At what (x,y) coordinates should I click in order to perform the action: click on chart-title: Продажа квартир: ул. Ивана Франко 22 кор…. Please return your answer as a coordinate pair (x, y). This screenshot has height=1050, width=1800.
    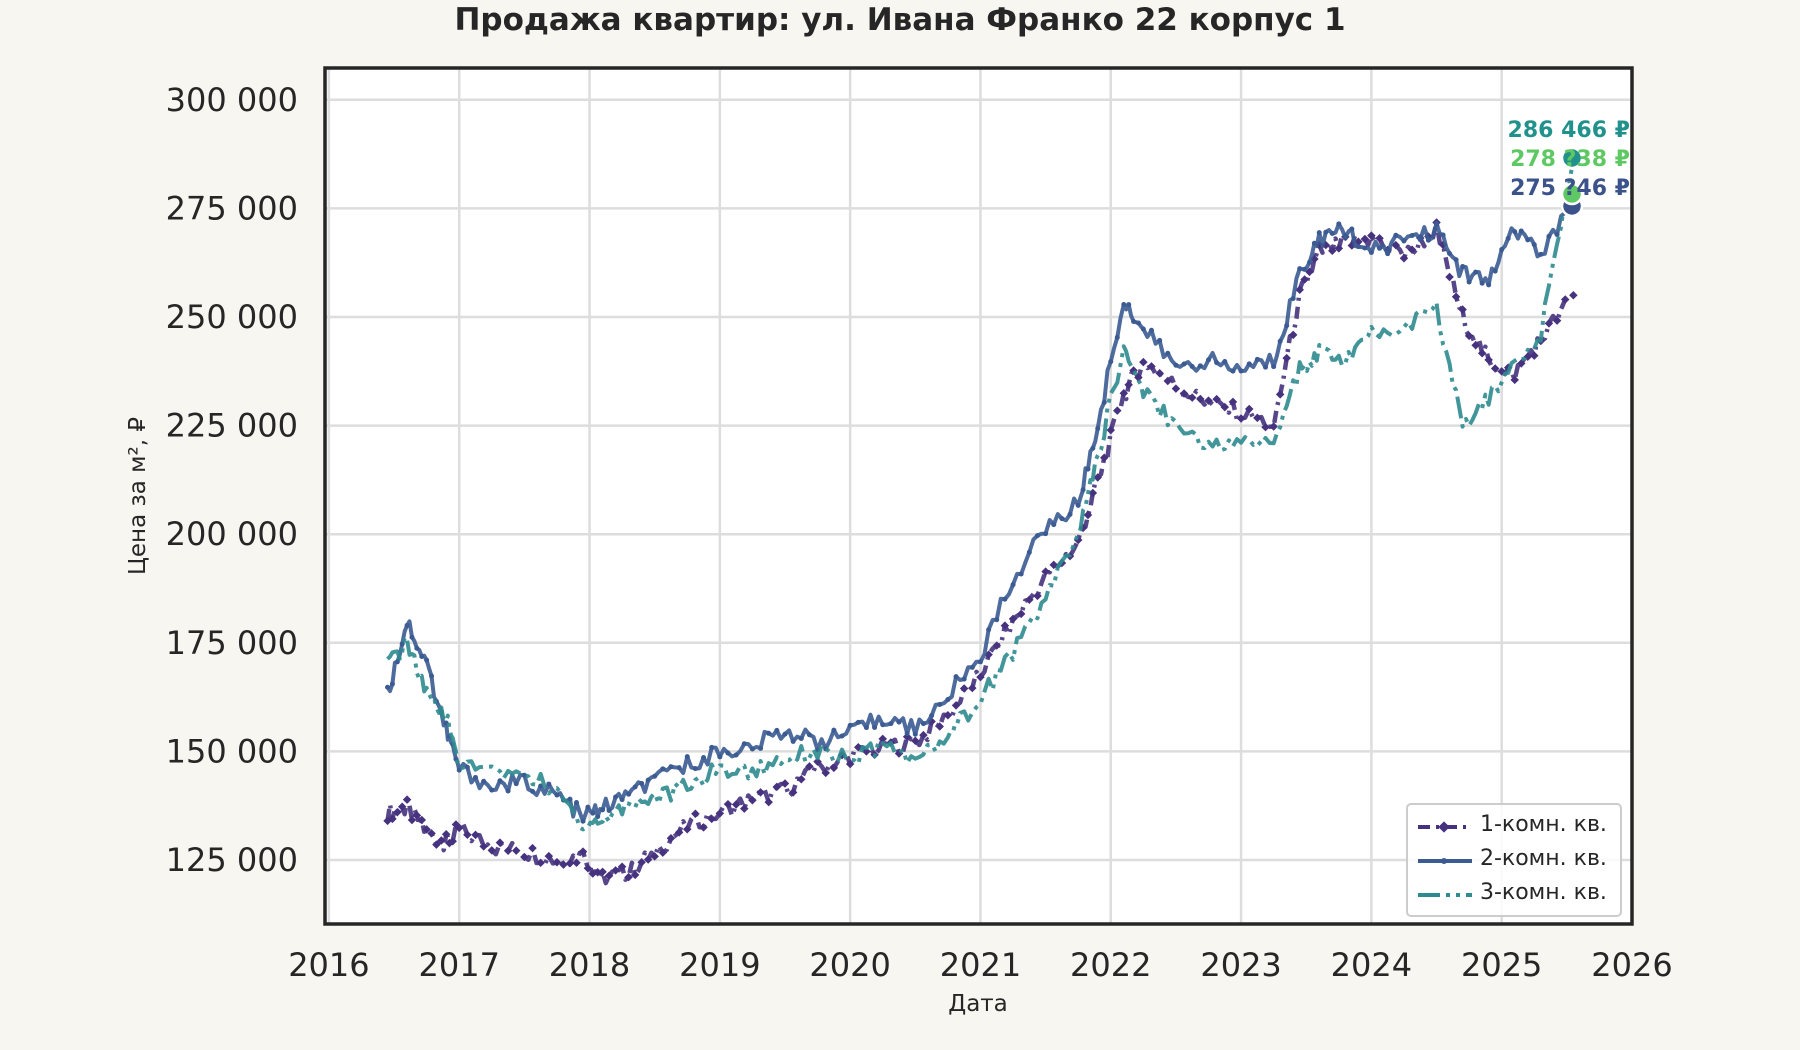
    Looking at the image, I should click on (900, 20).